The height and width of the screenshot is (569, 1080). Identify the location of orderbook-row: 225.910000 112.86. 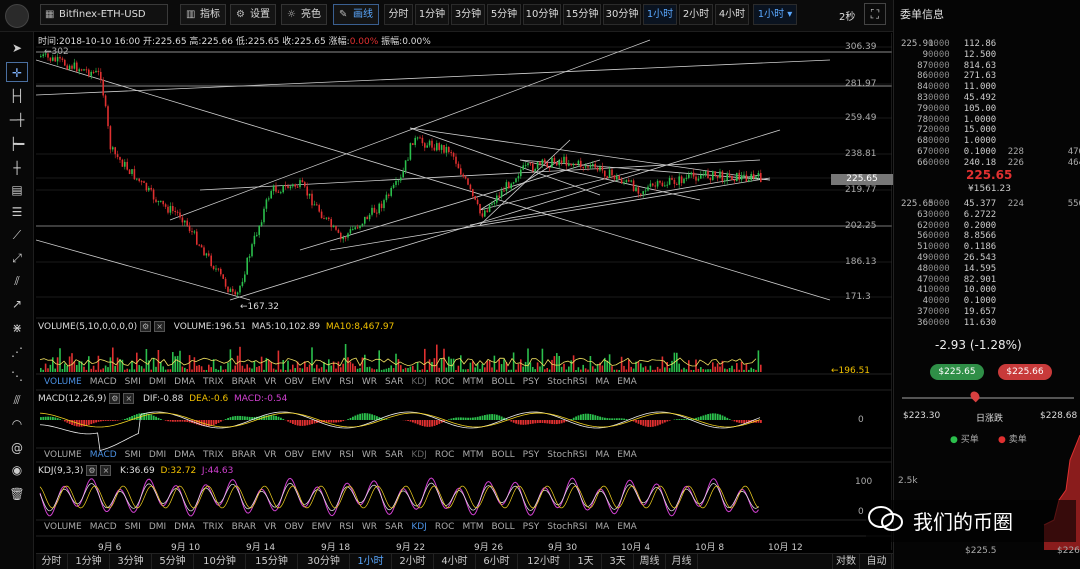
(984, 44).